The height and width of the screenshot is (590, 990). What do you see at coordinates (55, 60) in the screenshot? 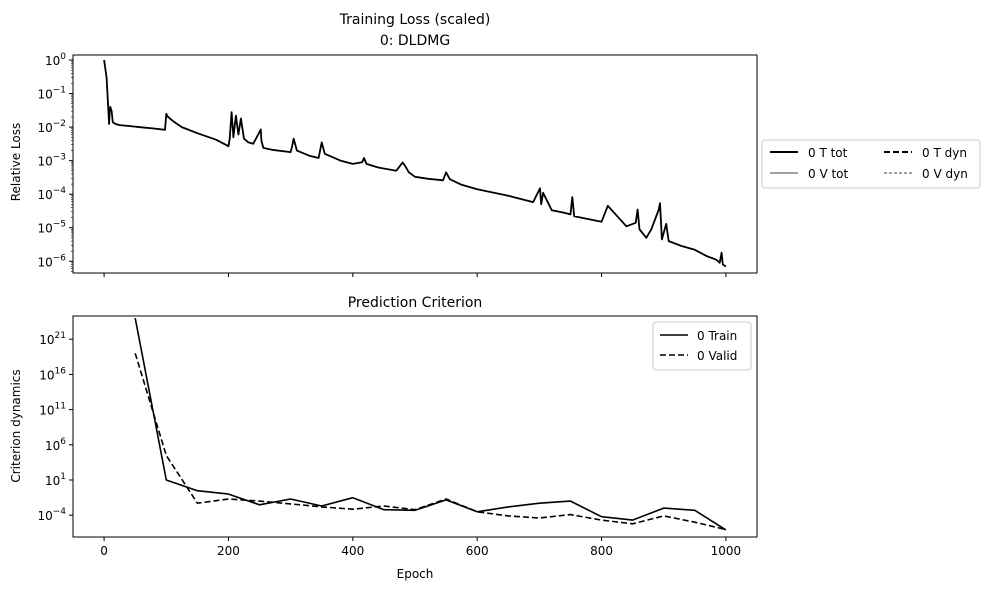
I see `y-tick-label: 10⁰` at bounding box center [55, 60].